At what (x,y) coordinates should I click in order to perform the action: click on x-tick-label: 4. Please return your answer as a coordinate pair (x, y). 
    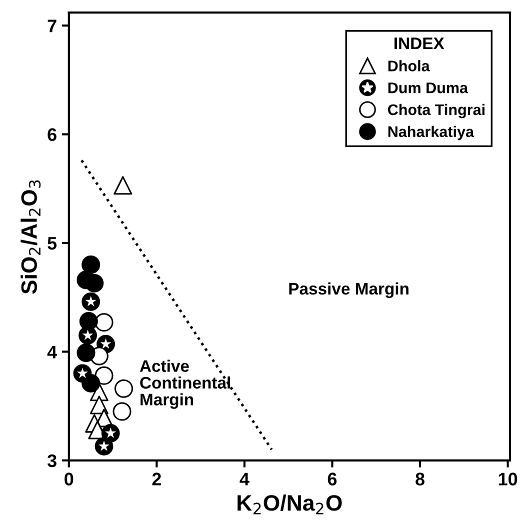
    Looking at the image, I should click on (245, 479).